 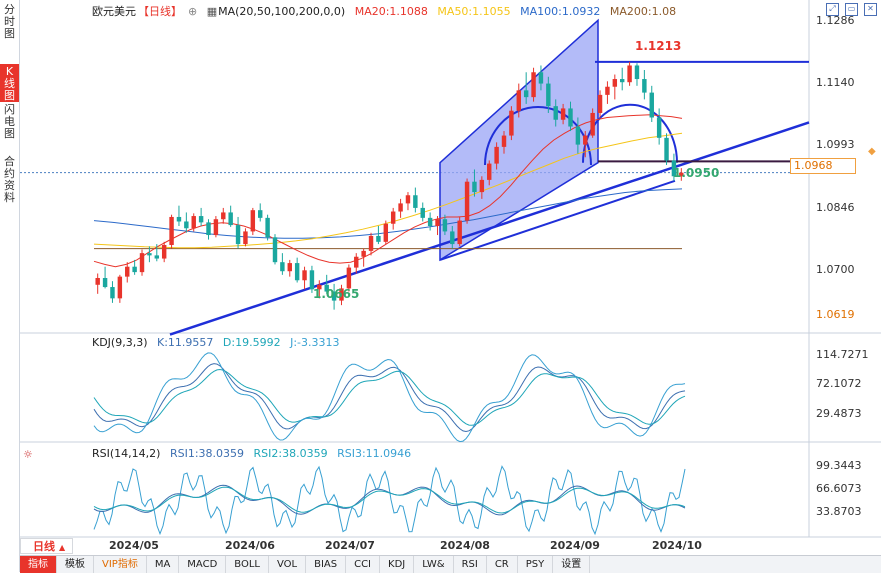 I want to click on toolbar-tab-3: MA, so click(x=163, y=564).